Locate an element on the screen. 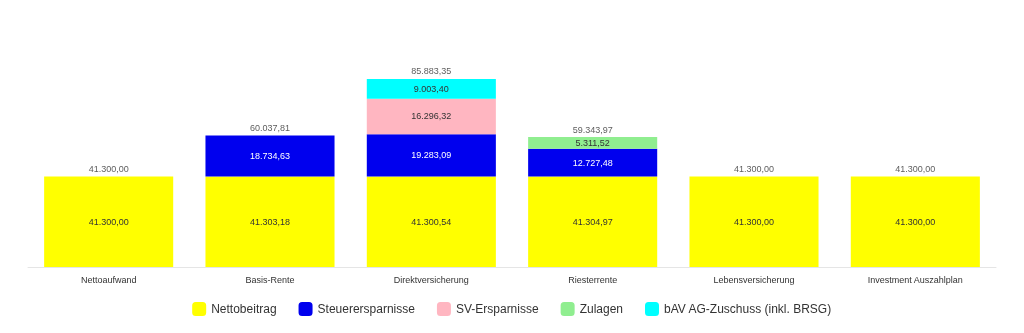 The height and width of the screenshot is (333, 1024). total-label: 85.883,35 is located at coordinates (431, 71).